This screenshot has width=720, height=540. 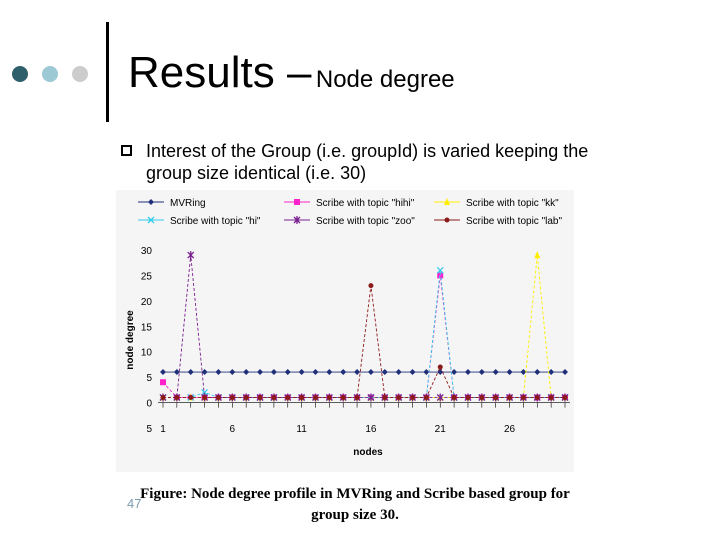 I want to click on title-sub: Node degree, so click(x=385, y=79).